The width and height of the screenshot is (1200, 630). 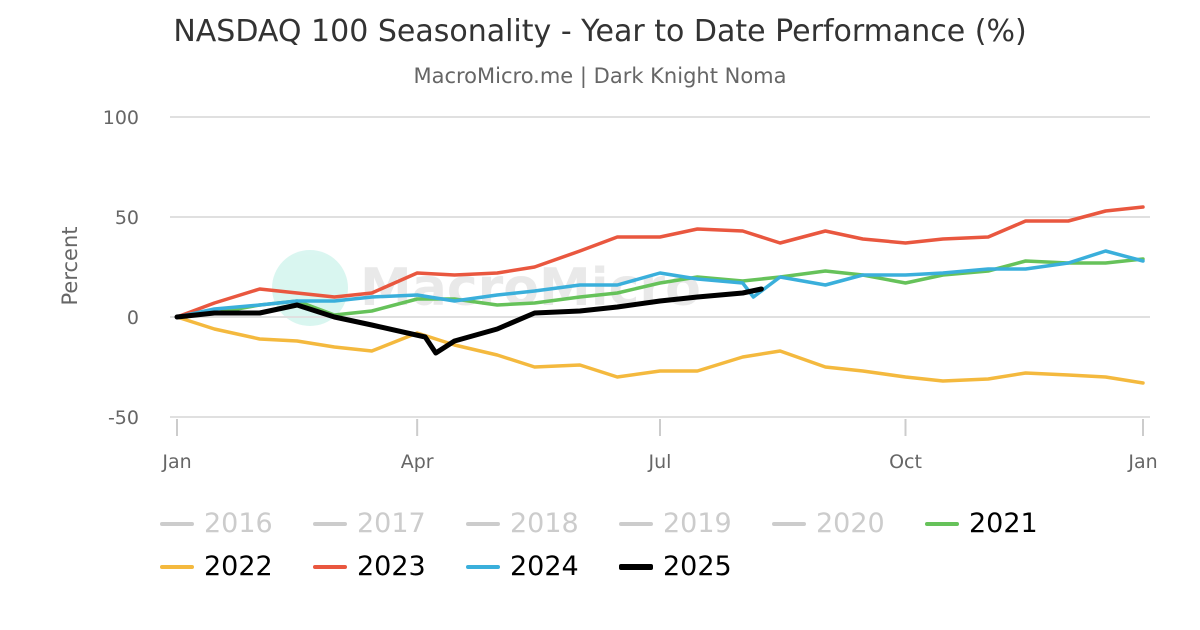 I want to click on legend-item-2024: 2024, so click(x=522, y=566).